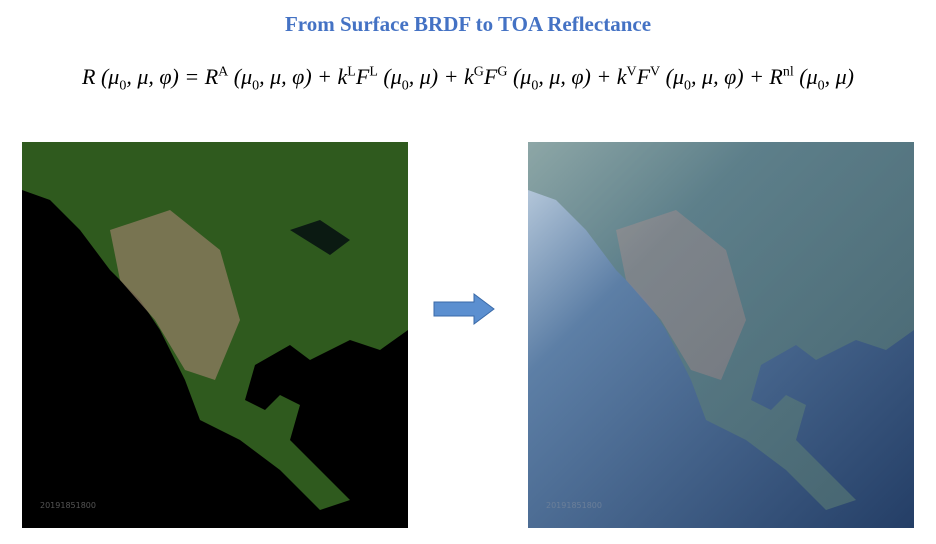 This screenshot has height=544, width=936. Describe the element at coordinates (114, 76) in the screenshot. I see `equation-text: μ` at that location.